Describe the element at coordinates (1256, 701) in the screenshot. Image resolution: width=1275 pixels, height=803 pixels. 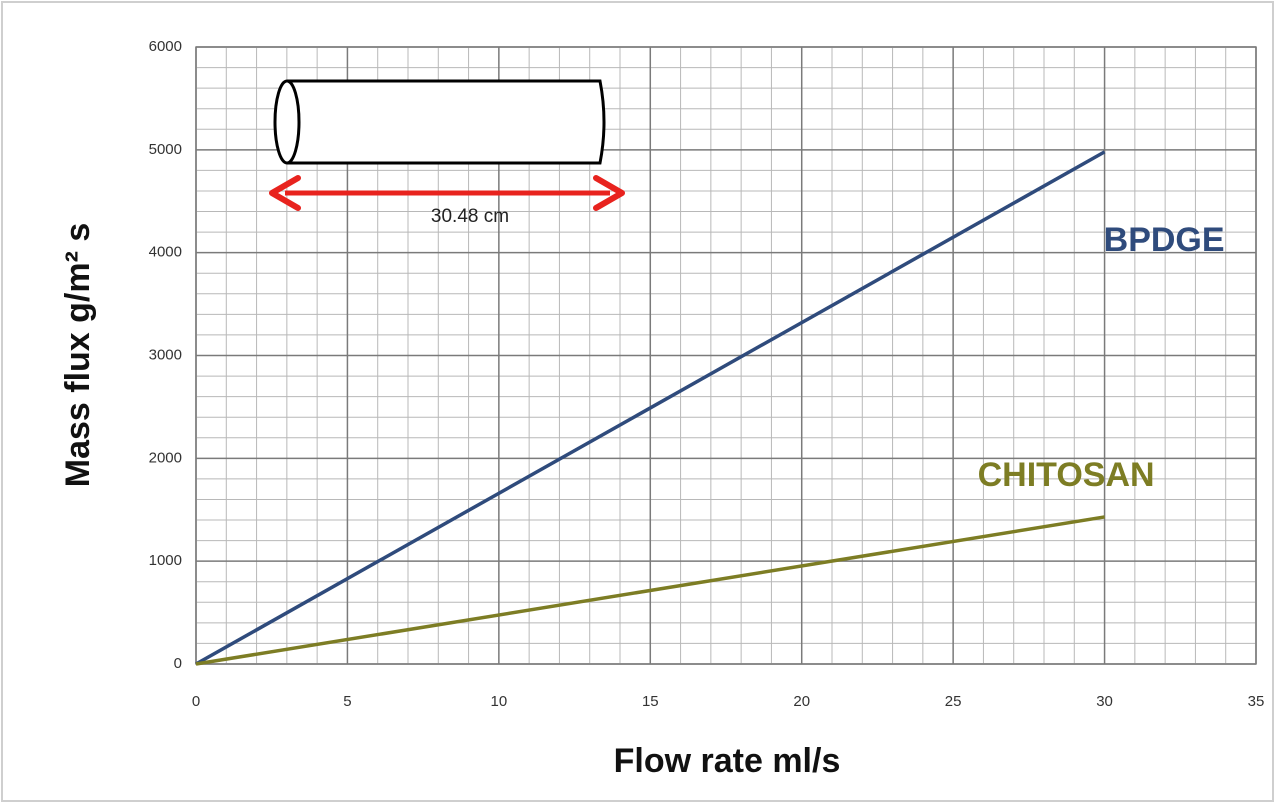
I see `x-tick-label: 35` at that location.